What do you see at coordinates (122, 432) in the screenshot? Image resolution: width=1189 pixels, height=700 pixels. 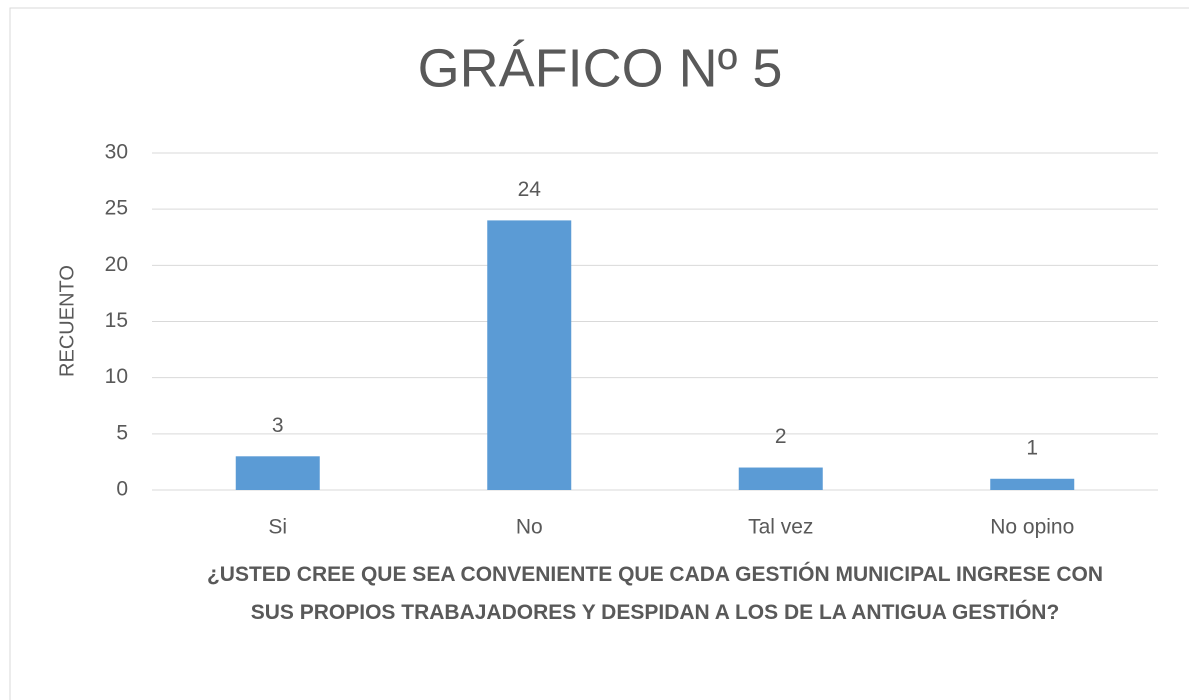 I see `y-tick-label: 5` at bounding box center [122, 432].